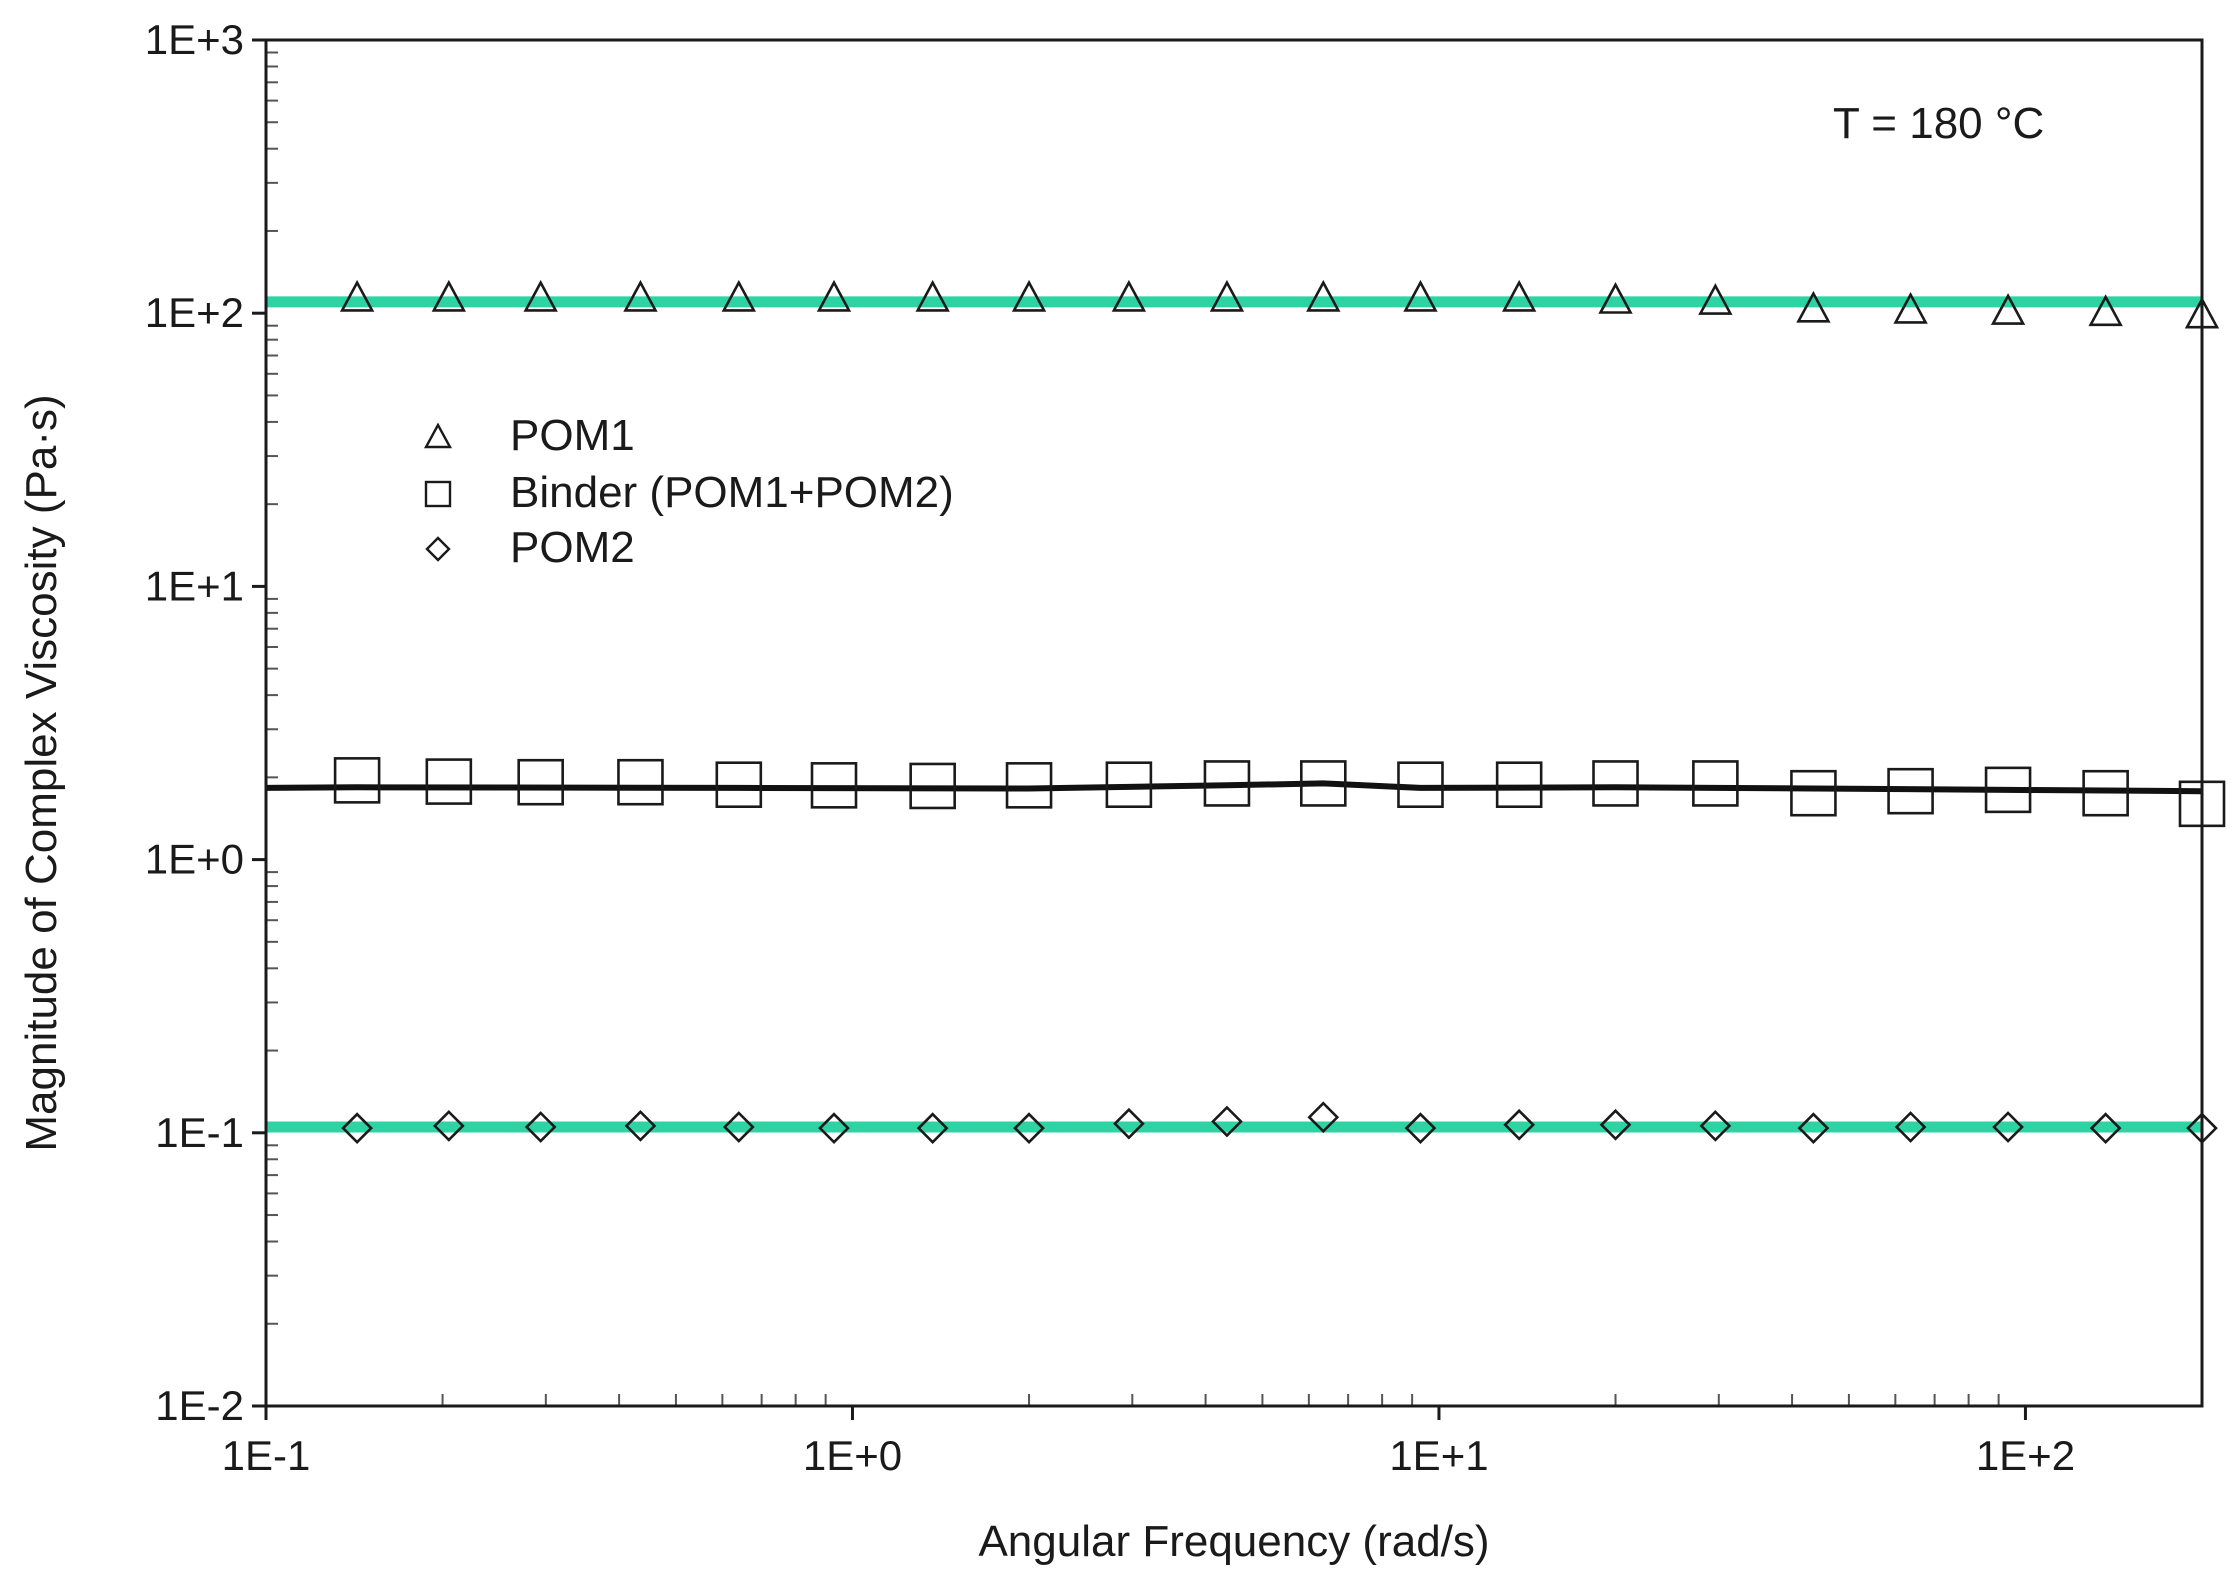  I want to click on x-tick-label: 1E+1, so click(1438, 1455).